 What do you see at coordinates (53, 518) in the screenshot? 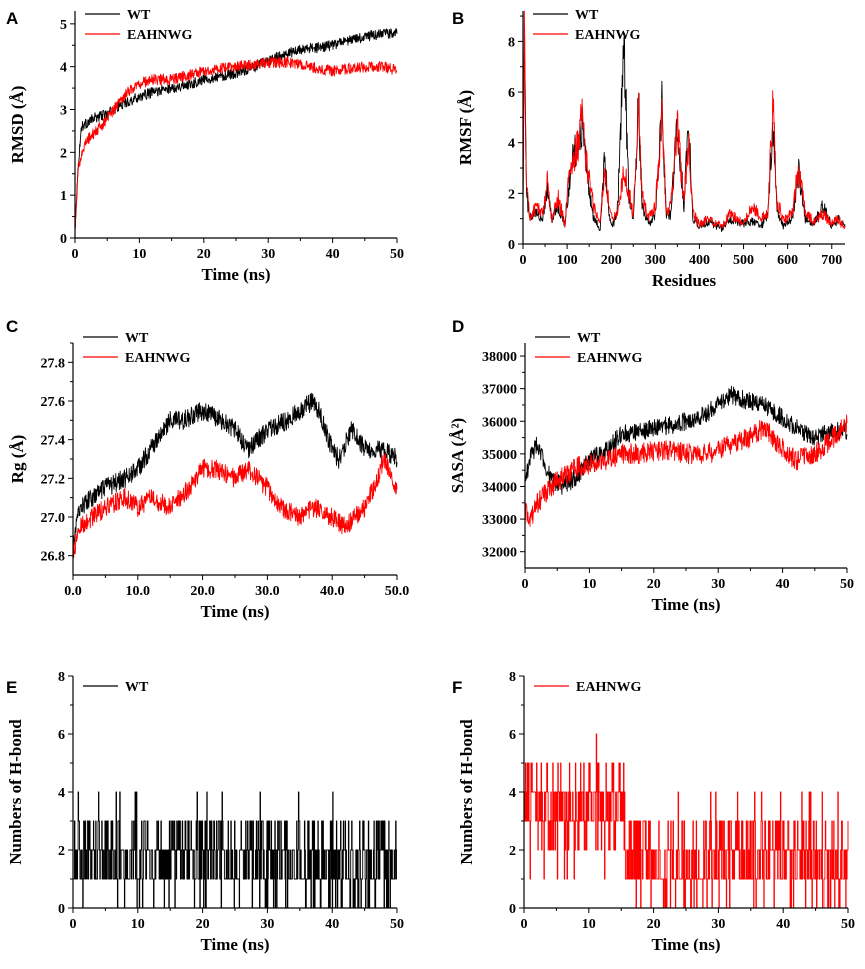
I see `y-tick-label: 27.0` at bounding box center [53, 518].